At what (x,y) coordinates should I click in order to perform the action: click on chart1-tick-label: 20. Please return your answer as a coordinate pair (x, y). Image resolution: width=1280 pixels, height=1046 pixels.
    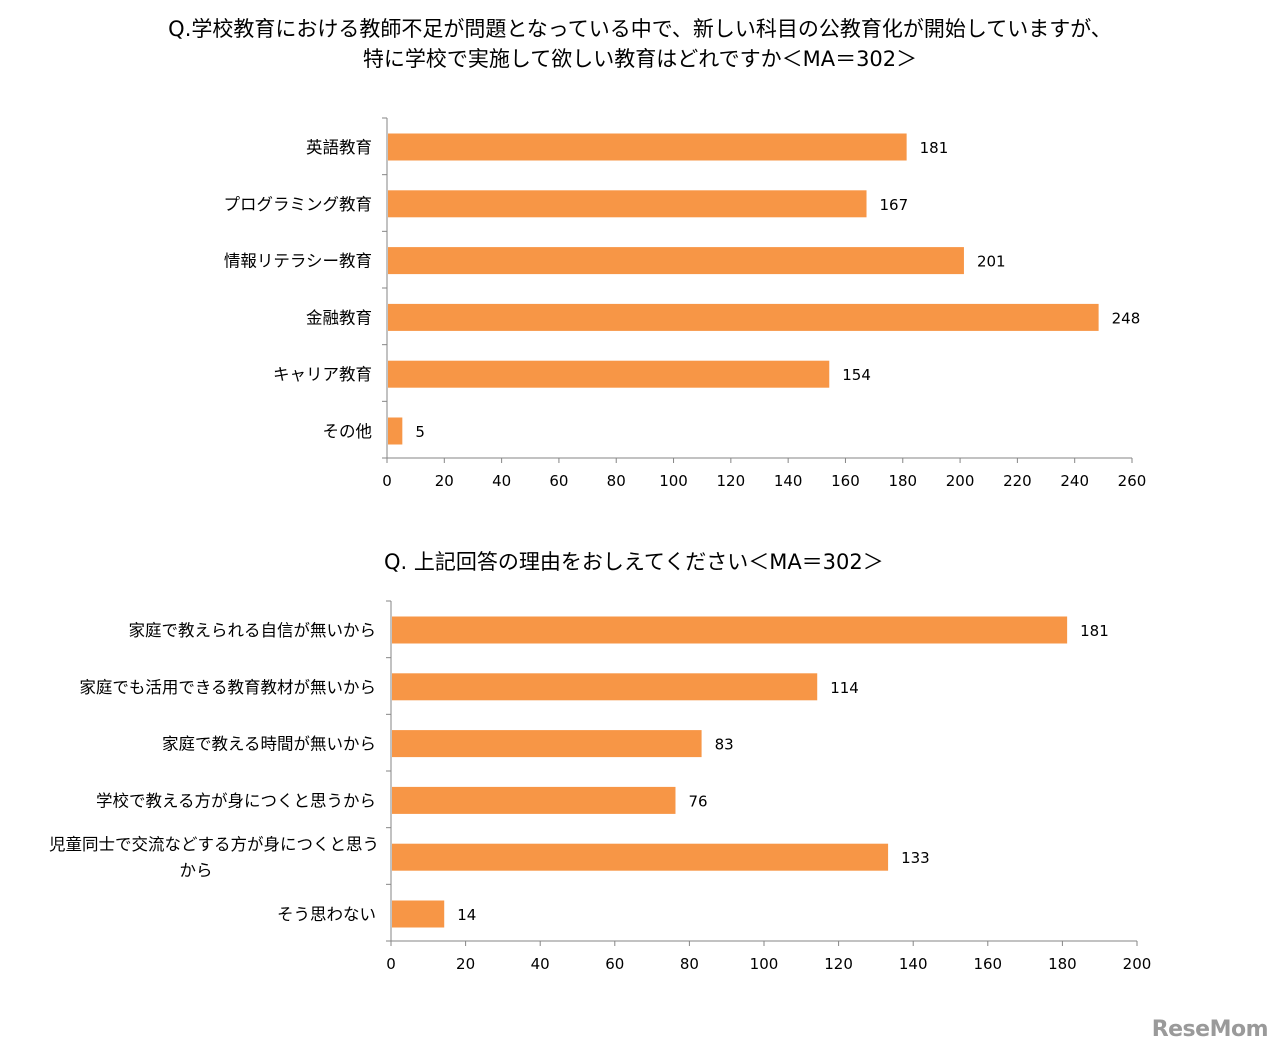
    Looking at the image, I should click on (444, 481).